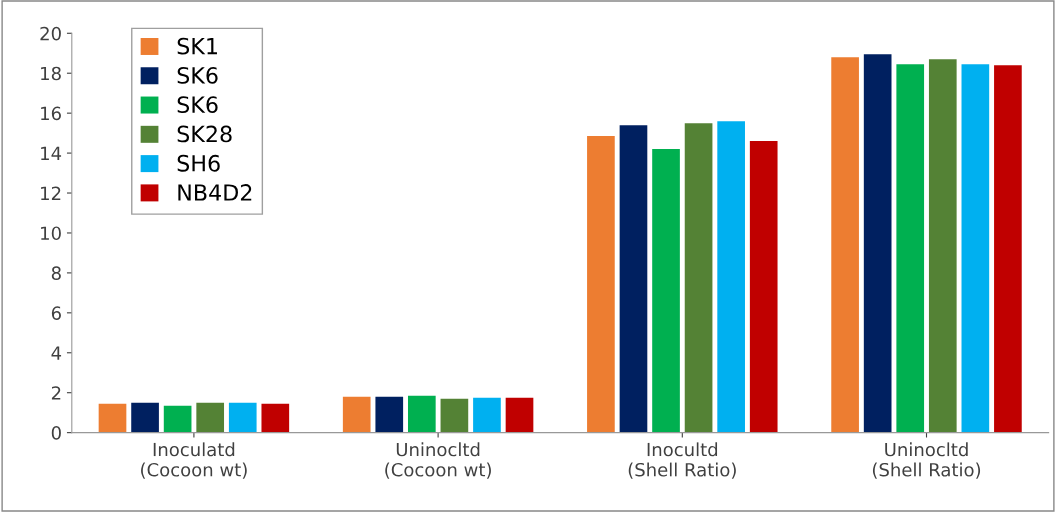  What do you see at coordinates (215, 192) in the screenshot?
I see `legend-label: NB4D2` at bounding box center [215, 192].